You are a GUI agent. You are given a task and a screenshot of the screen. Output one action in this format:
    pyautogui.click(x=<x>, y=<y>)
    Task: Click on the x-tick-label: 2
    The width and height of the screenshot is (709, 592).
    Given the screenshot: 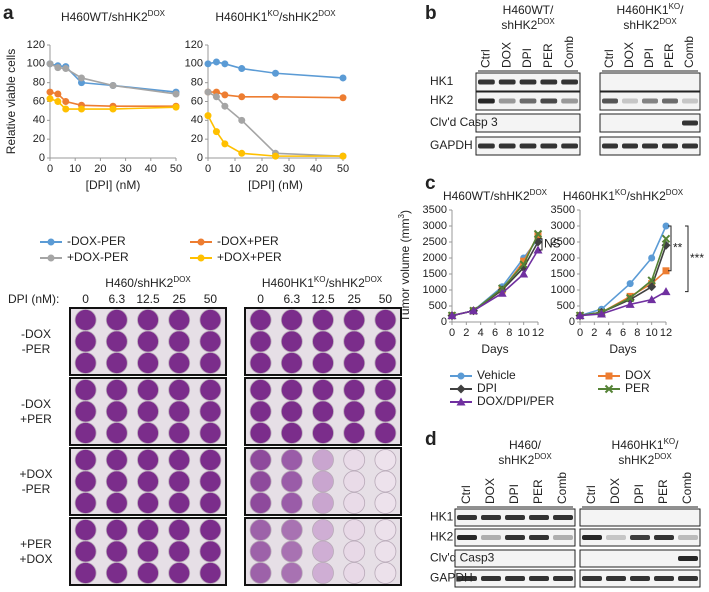 What is the action you would take?
    pyautogui.click(x=594, y=333)
    